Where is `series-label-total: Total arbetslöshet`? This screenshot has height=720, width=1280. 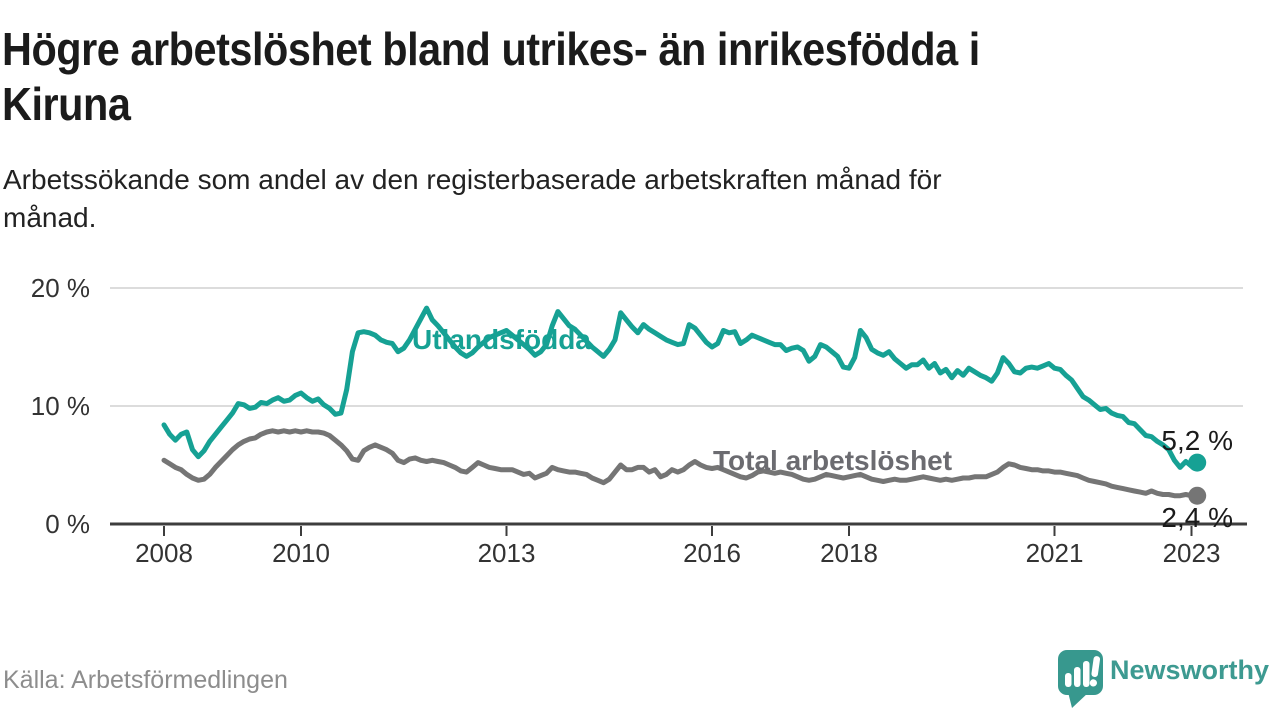 series-label-total: Total arbetslöshet is located at coordinates (832, 460).